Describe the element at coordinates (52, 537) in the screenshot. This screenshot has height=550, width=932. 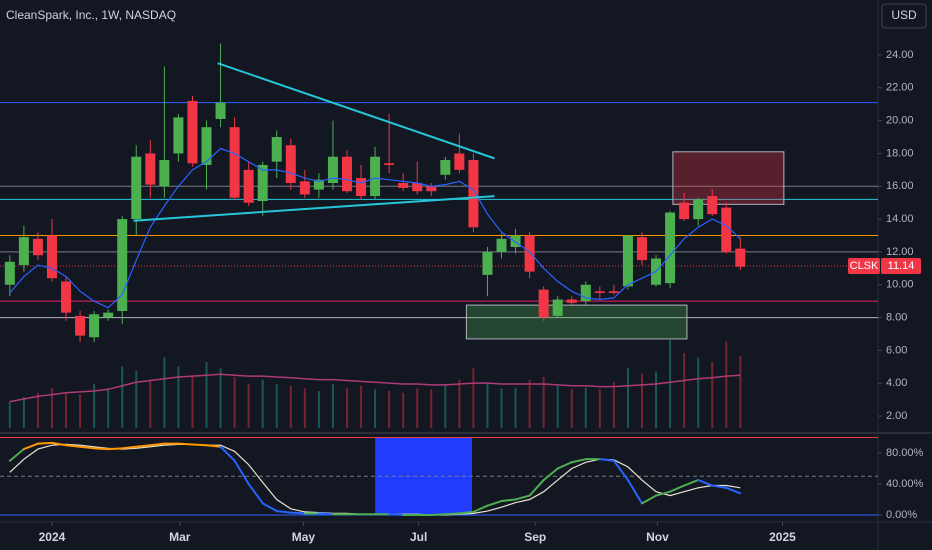
I see `x-tick-label: 2024` at that location.